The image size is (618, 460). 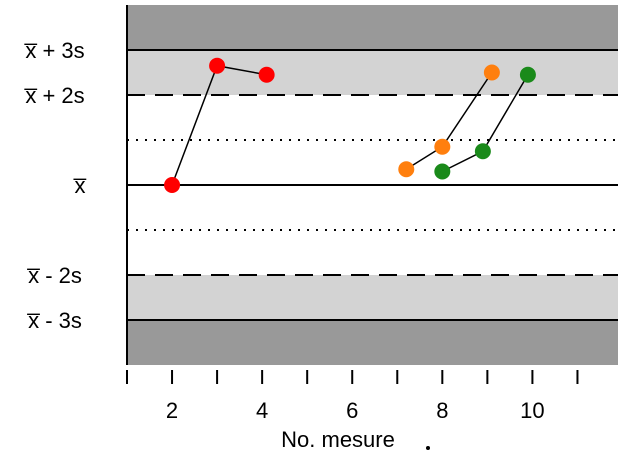 I want to click on x-axis: 2 4 6 8 10, so click(x=352, y=396).